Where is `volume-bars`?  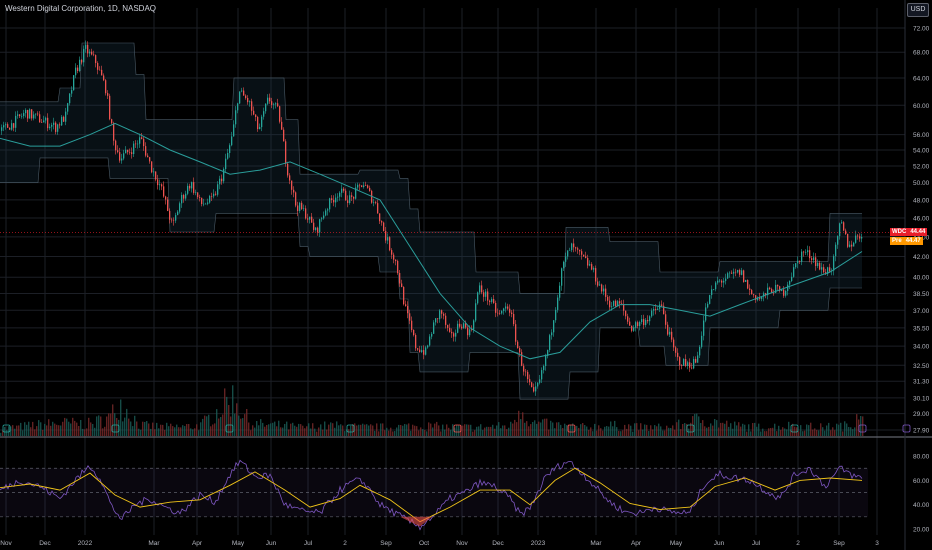 volume-bars is located at coordinates (432, 410).